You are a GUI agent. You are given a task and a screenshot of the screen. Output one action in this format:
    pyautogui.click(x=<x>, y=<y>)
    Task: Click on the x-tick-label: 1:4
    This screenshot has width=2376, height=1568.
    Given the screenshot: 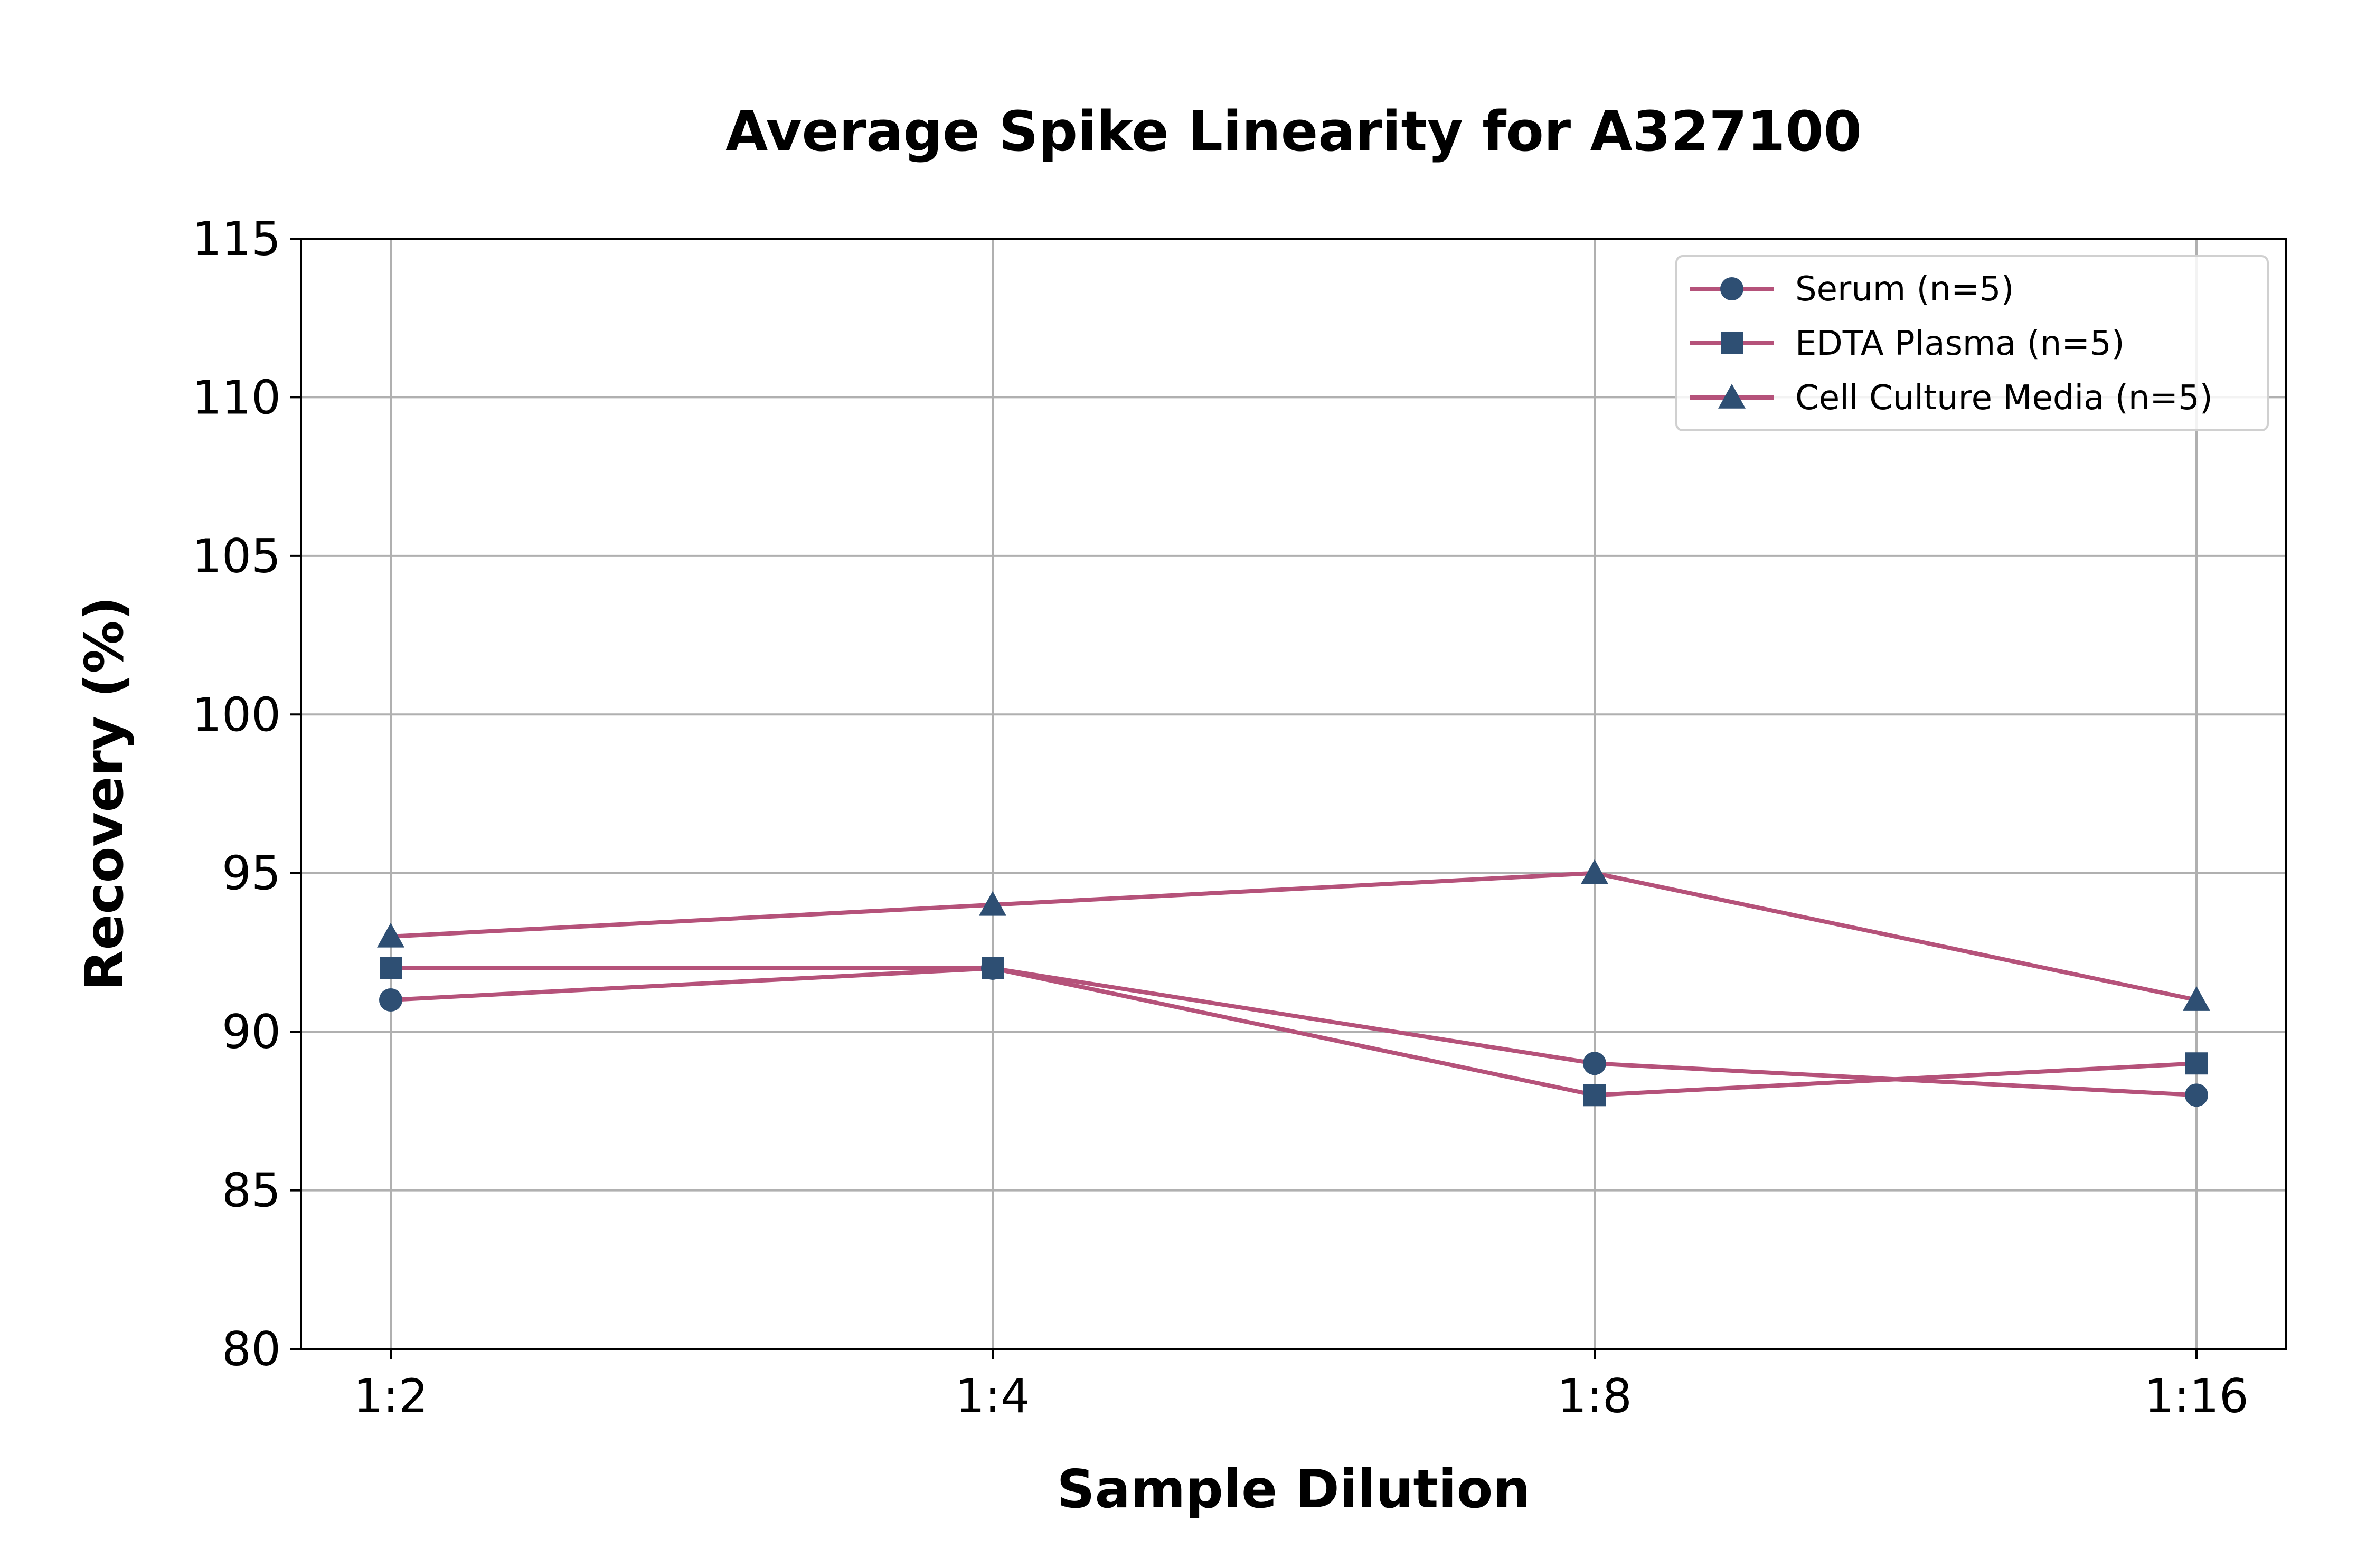 What is the action you would take?
    pyautogui.click(x=992, y=1396)
    